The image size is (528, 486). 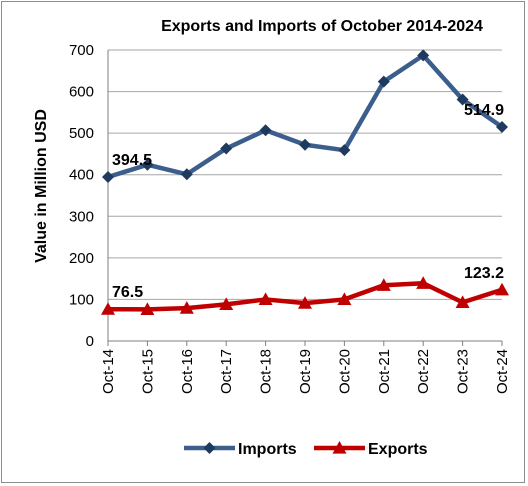 What do you see at coordinates (267, 449) in the screenshot?
I see `legend-label: Imports` at bounding box center [267, 449].